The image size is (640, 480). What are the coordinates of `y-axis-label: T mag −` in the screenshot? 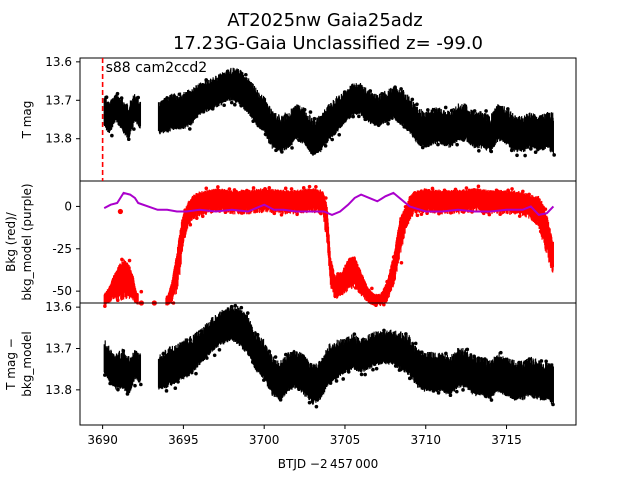 It's located at (11, 364).